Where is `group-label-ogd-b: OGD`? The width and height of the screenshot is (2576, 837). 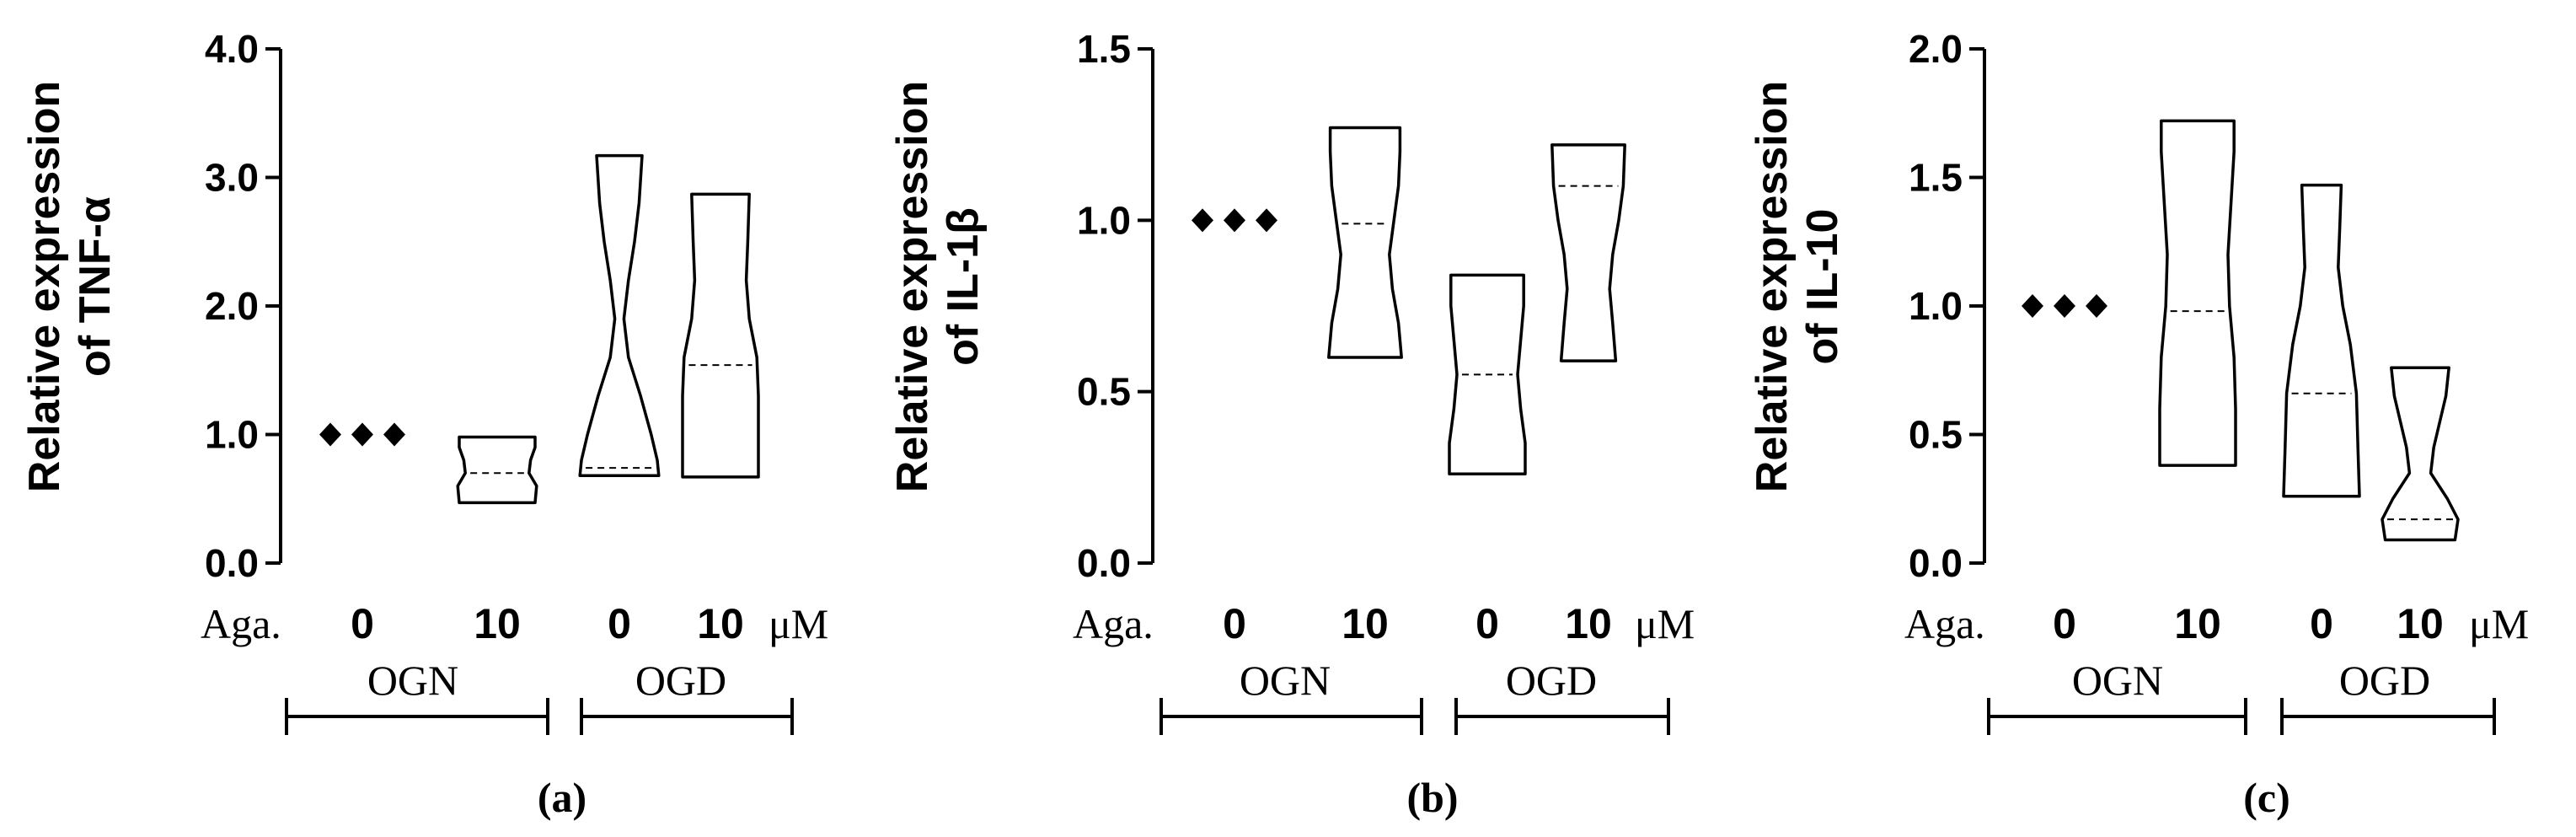 group-label-ogd-b: OGD is located at coordinates (1551, 680).